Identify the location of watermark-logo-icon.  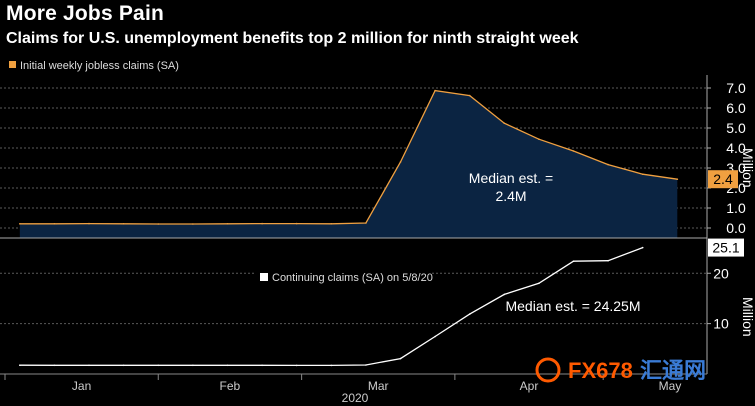
(548, 370).